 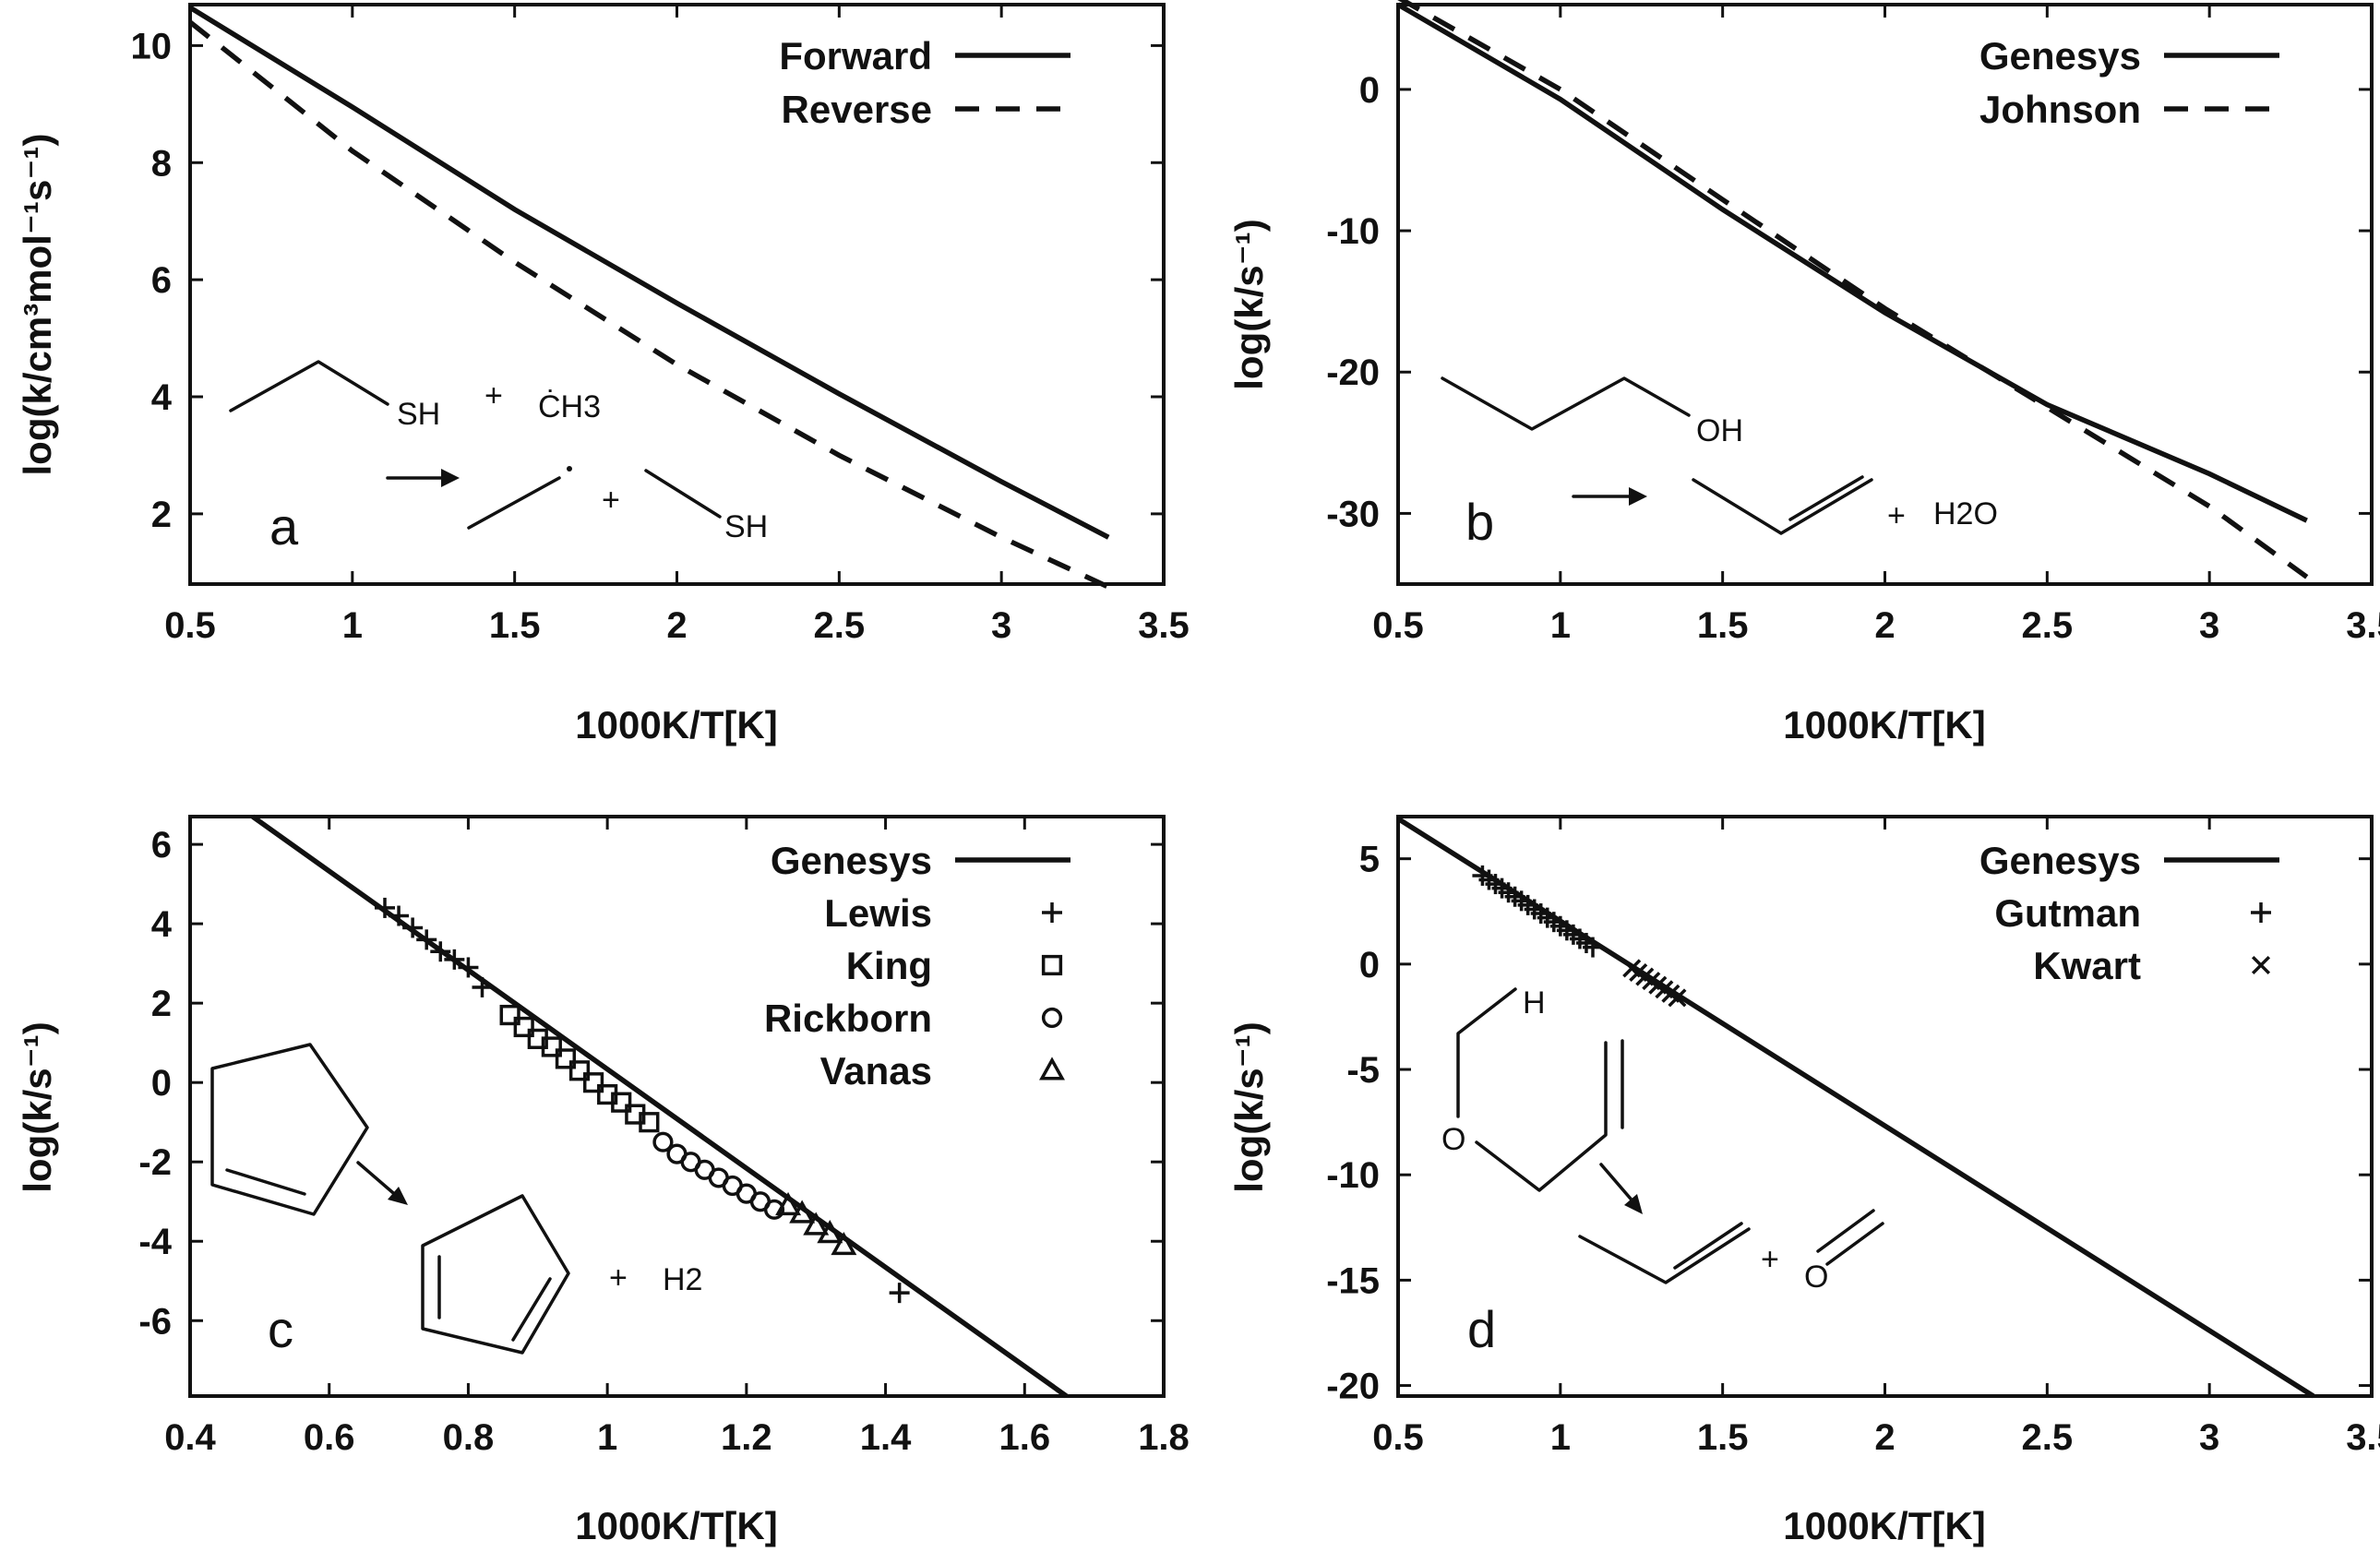 I want to click on y-tick-label: -2, so click(x=155, y=1162).